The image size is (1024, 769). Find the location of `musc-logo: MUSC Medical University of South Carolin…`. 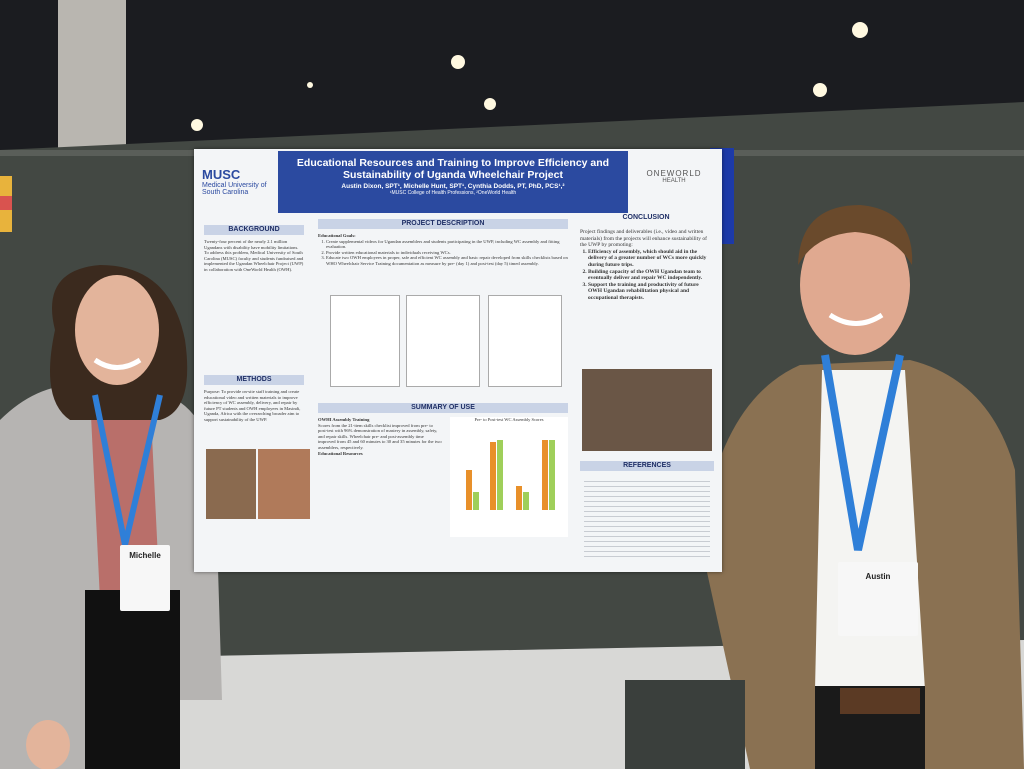

musc-logo: MUSC Medical University of South Carolin… is located at coordinates (240, 181).